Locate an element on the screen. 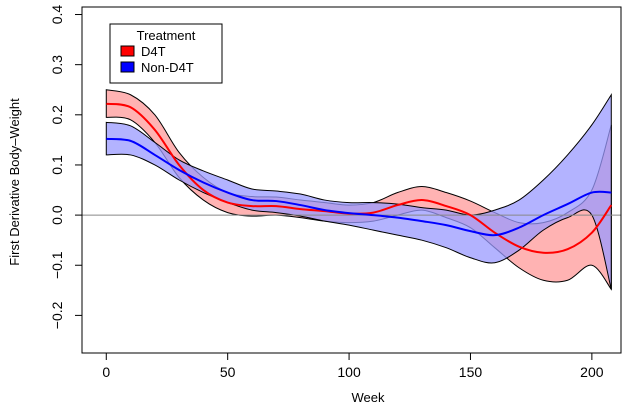 The image size is (637, 408). y-tick-label: 0.0 is located at coordinates (57, 215).